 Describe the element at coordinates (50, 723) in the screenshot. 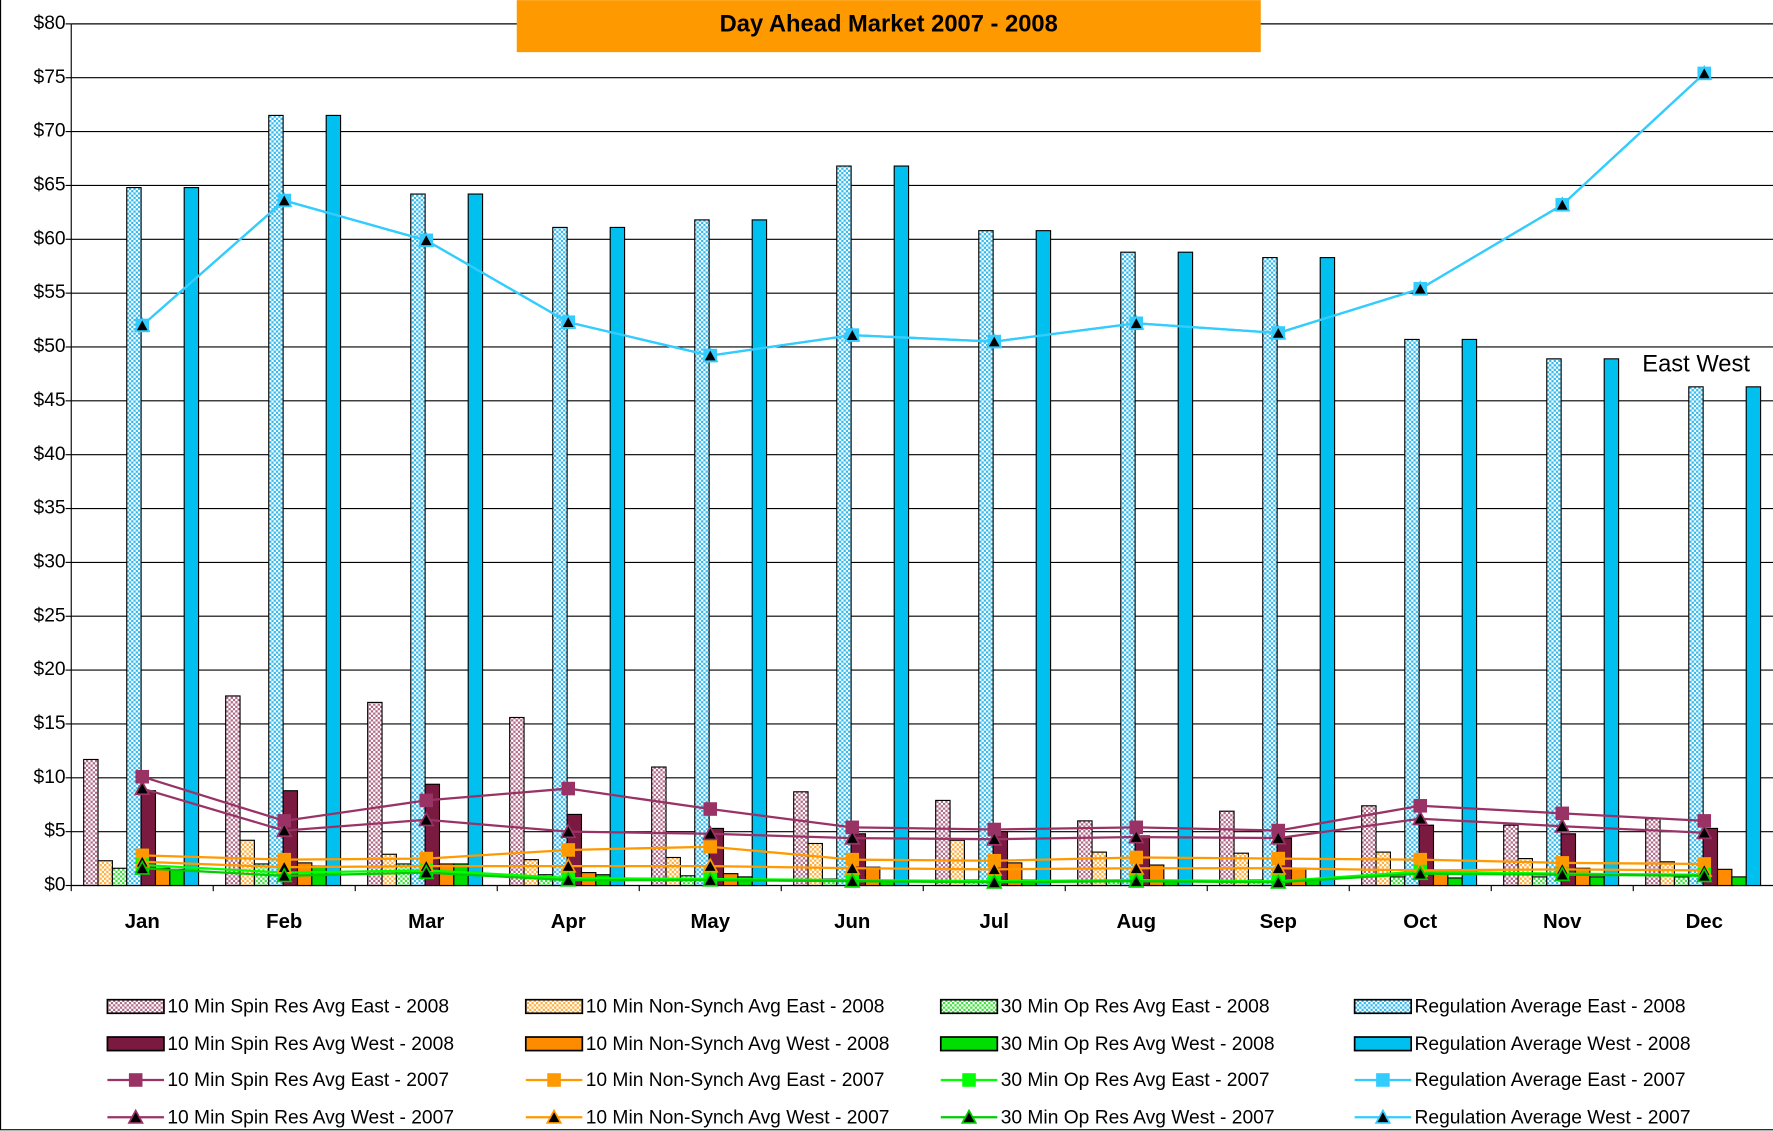

I see `y-tick-label: $15` at that location.